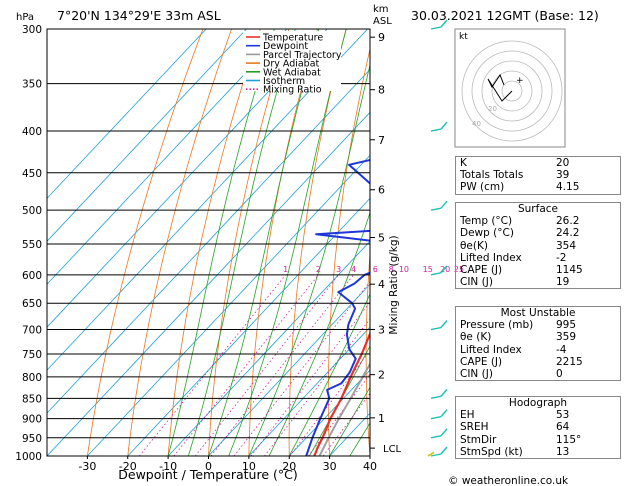 Image resolution: width=629 pixels, height=486 pixels. I want to click on hodograph-index-key: EH, so click(467, 415).